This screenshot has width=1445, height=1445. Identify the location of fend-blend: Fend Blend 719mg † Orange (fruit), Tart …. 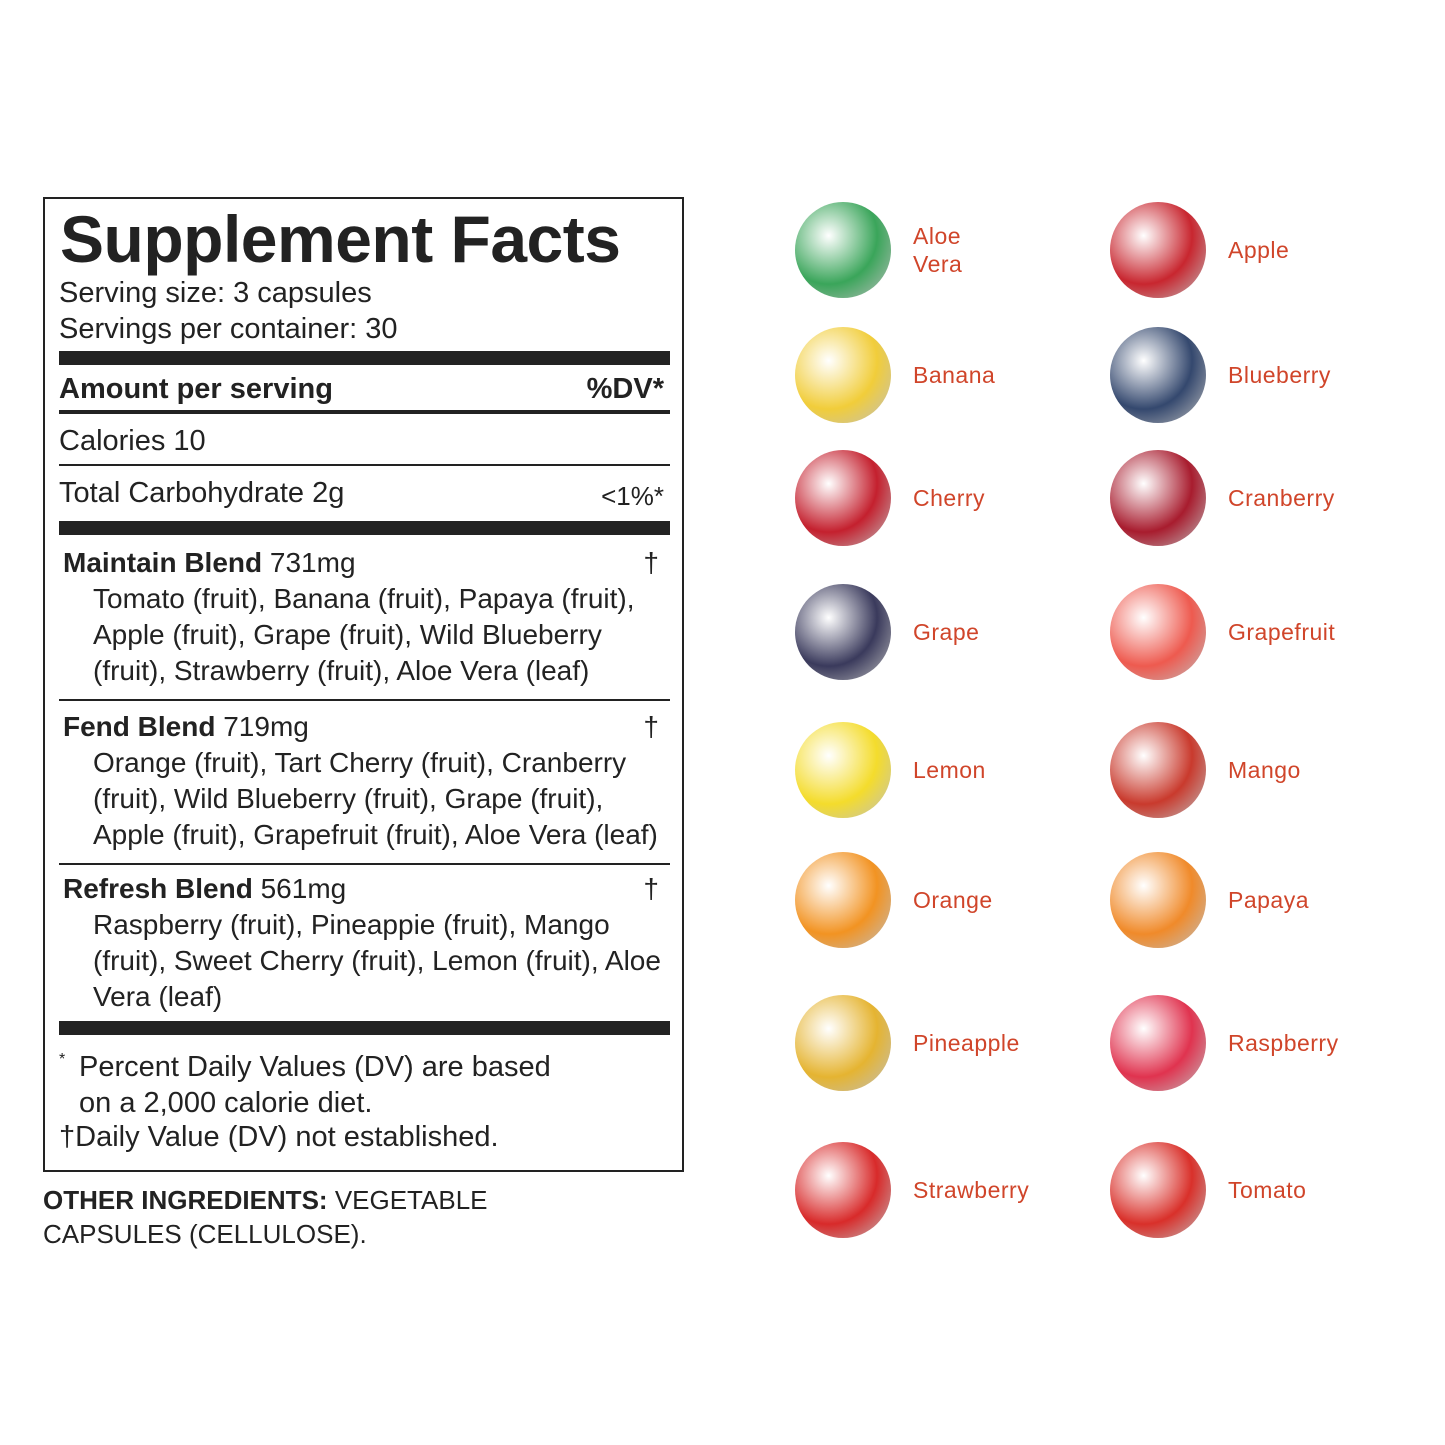
(363, 781).